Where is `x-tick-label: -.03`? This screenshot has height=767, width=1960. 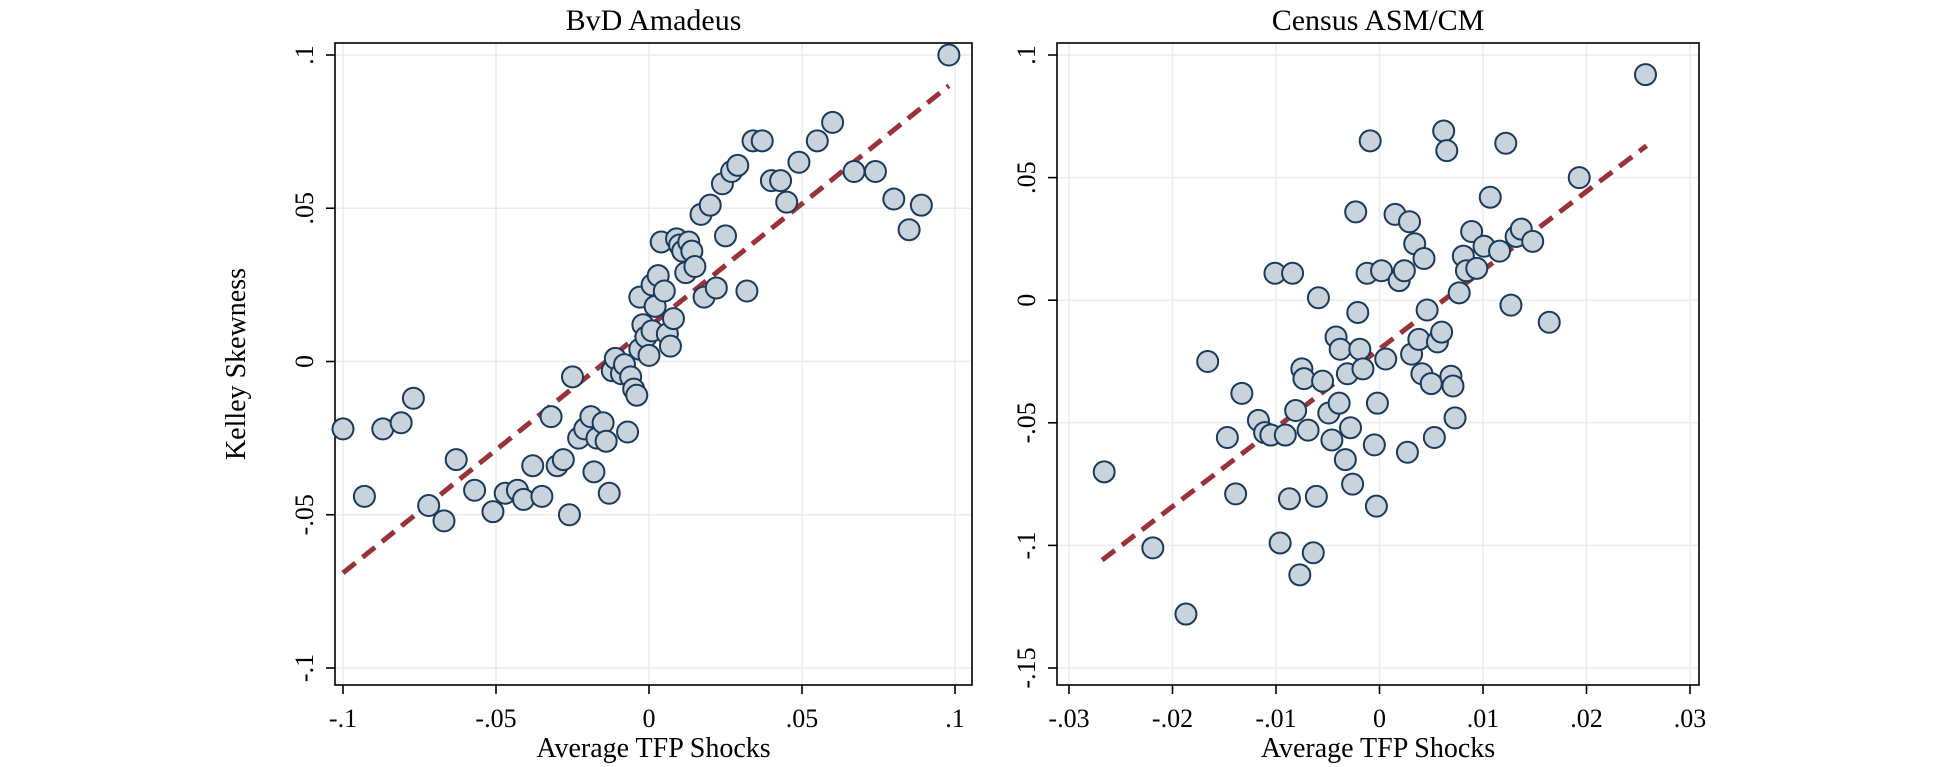 x-tick-label: -.03 is located at coordinates (1068, 718).